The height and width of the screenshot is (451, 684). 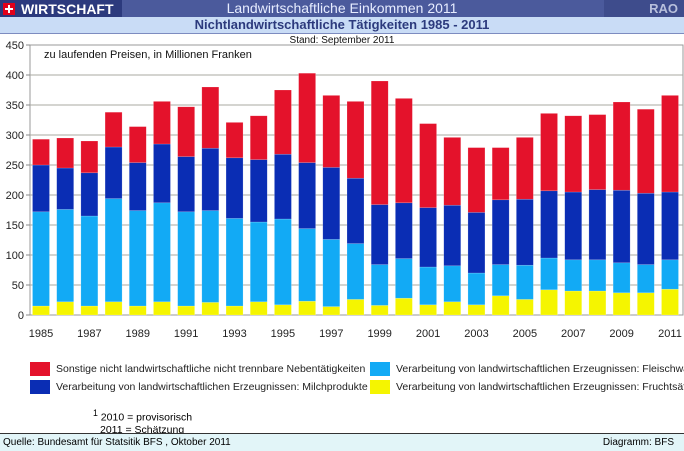 What do you see at coordinates (525, 334) in the screenshot?
I see `x-tick-label: 2005` at bounding box center [525, 334].